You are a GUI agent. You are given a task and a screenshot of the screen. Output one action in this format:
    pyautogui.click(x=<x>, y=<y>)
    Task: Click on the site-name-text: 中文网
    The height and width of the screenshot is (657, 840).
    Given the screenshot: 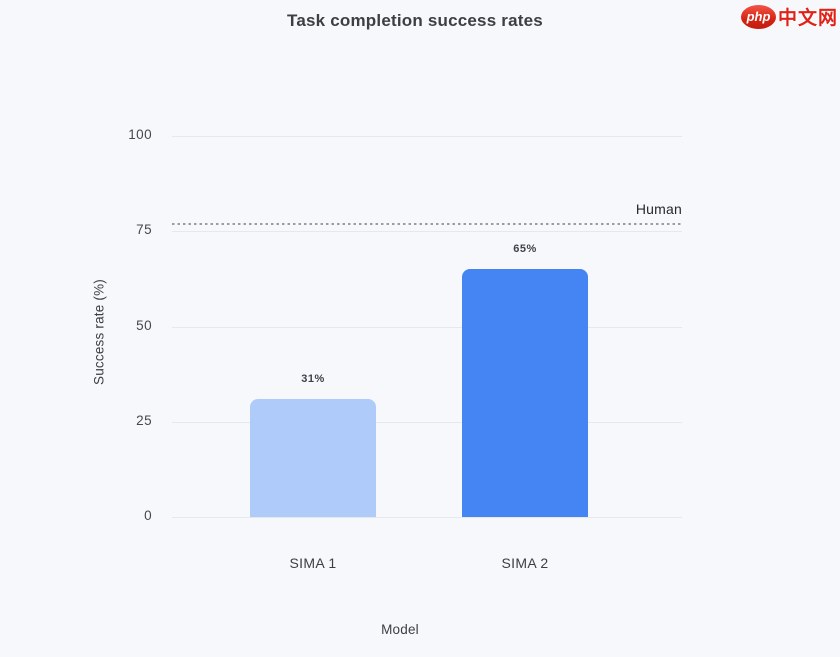 What is the action you would take?
    pyautogui.click(x=807, y=18)
    